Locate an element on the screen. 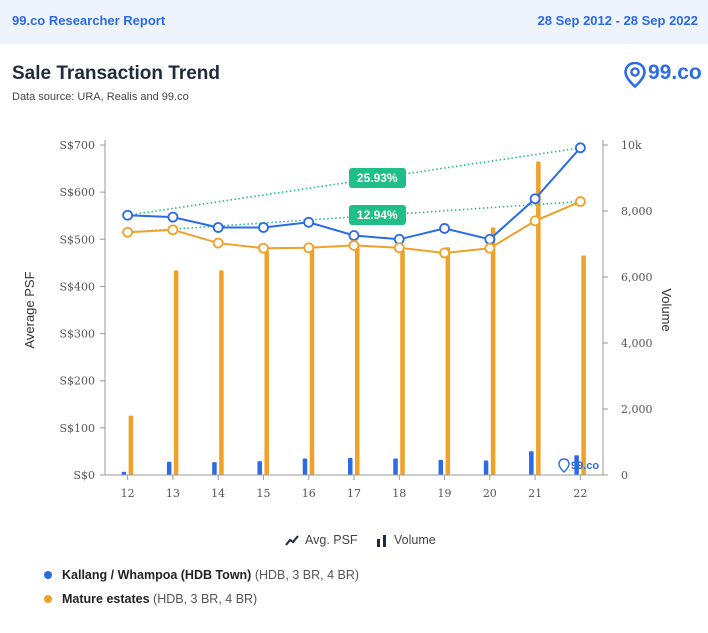 Image resolution: width=708 pixels, height=633 pixels. chart-title: Sale Transaction Trend is located at coordinates (116, 73).